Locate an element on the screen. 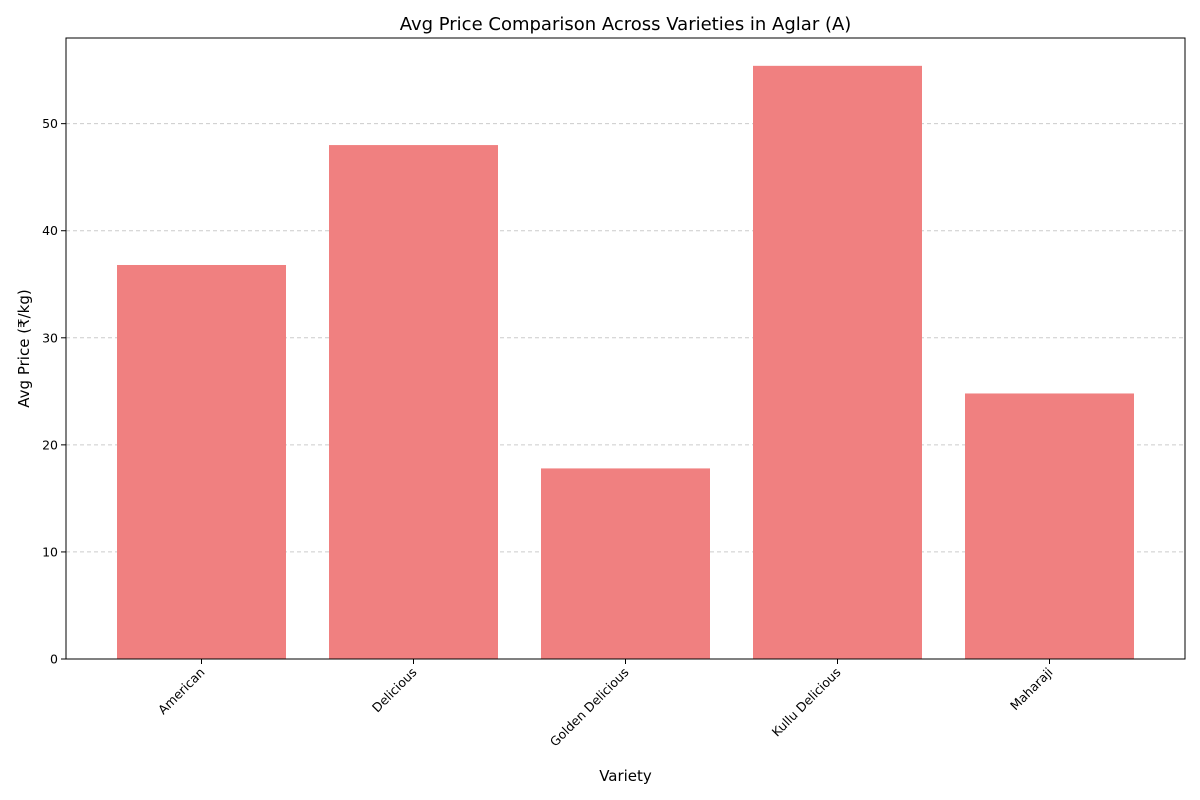  x-tick-label: Maharaji is located at coordinates (1031, 689).